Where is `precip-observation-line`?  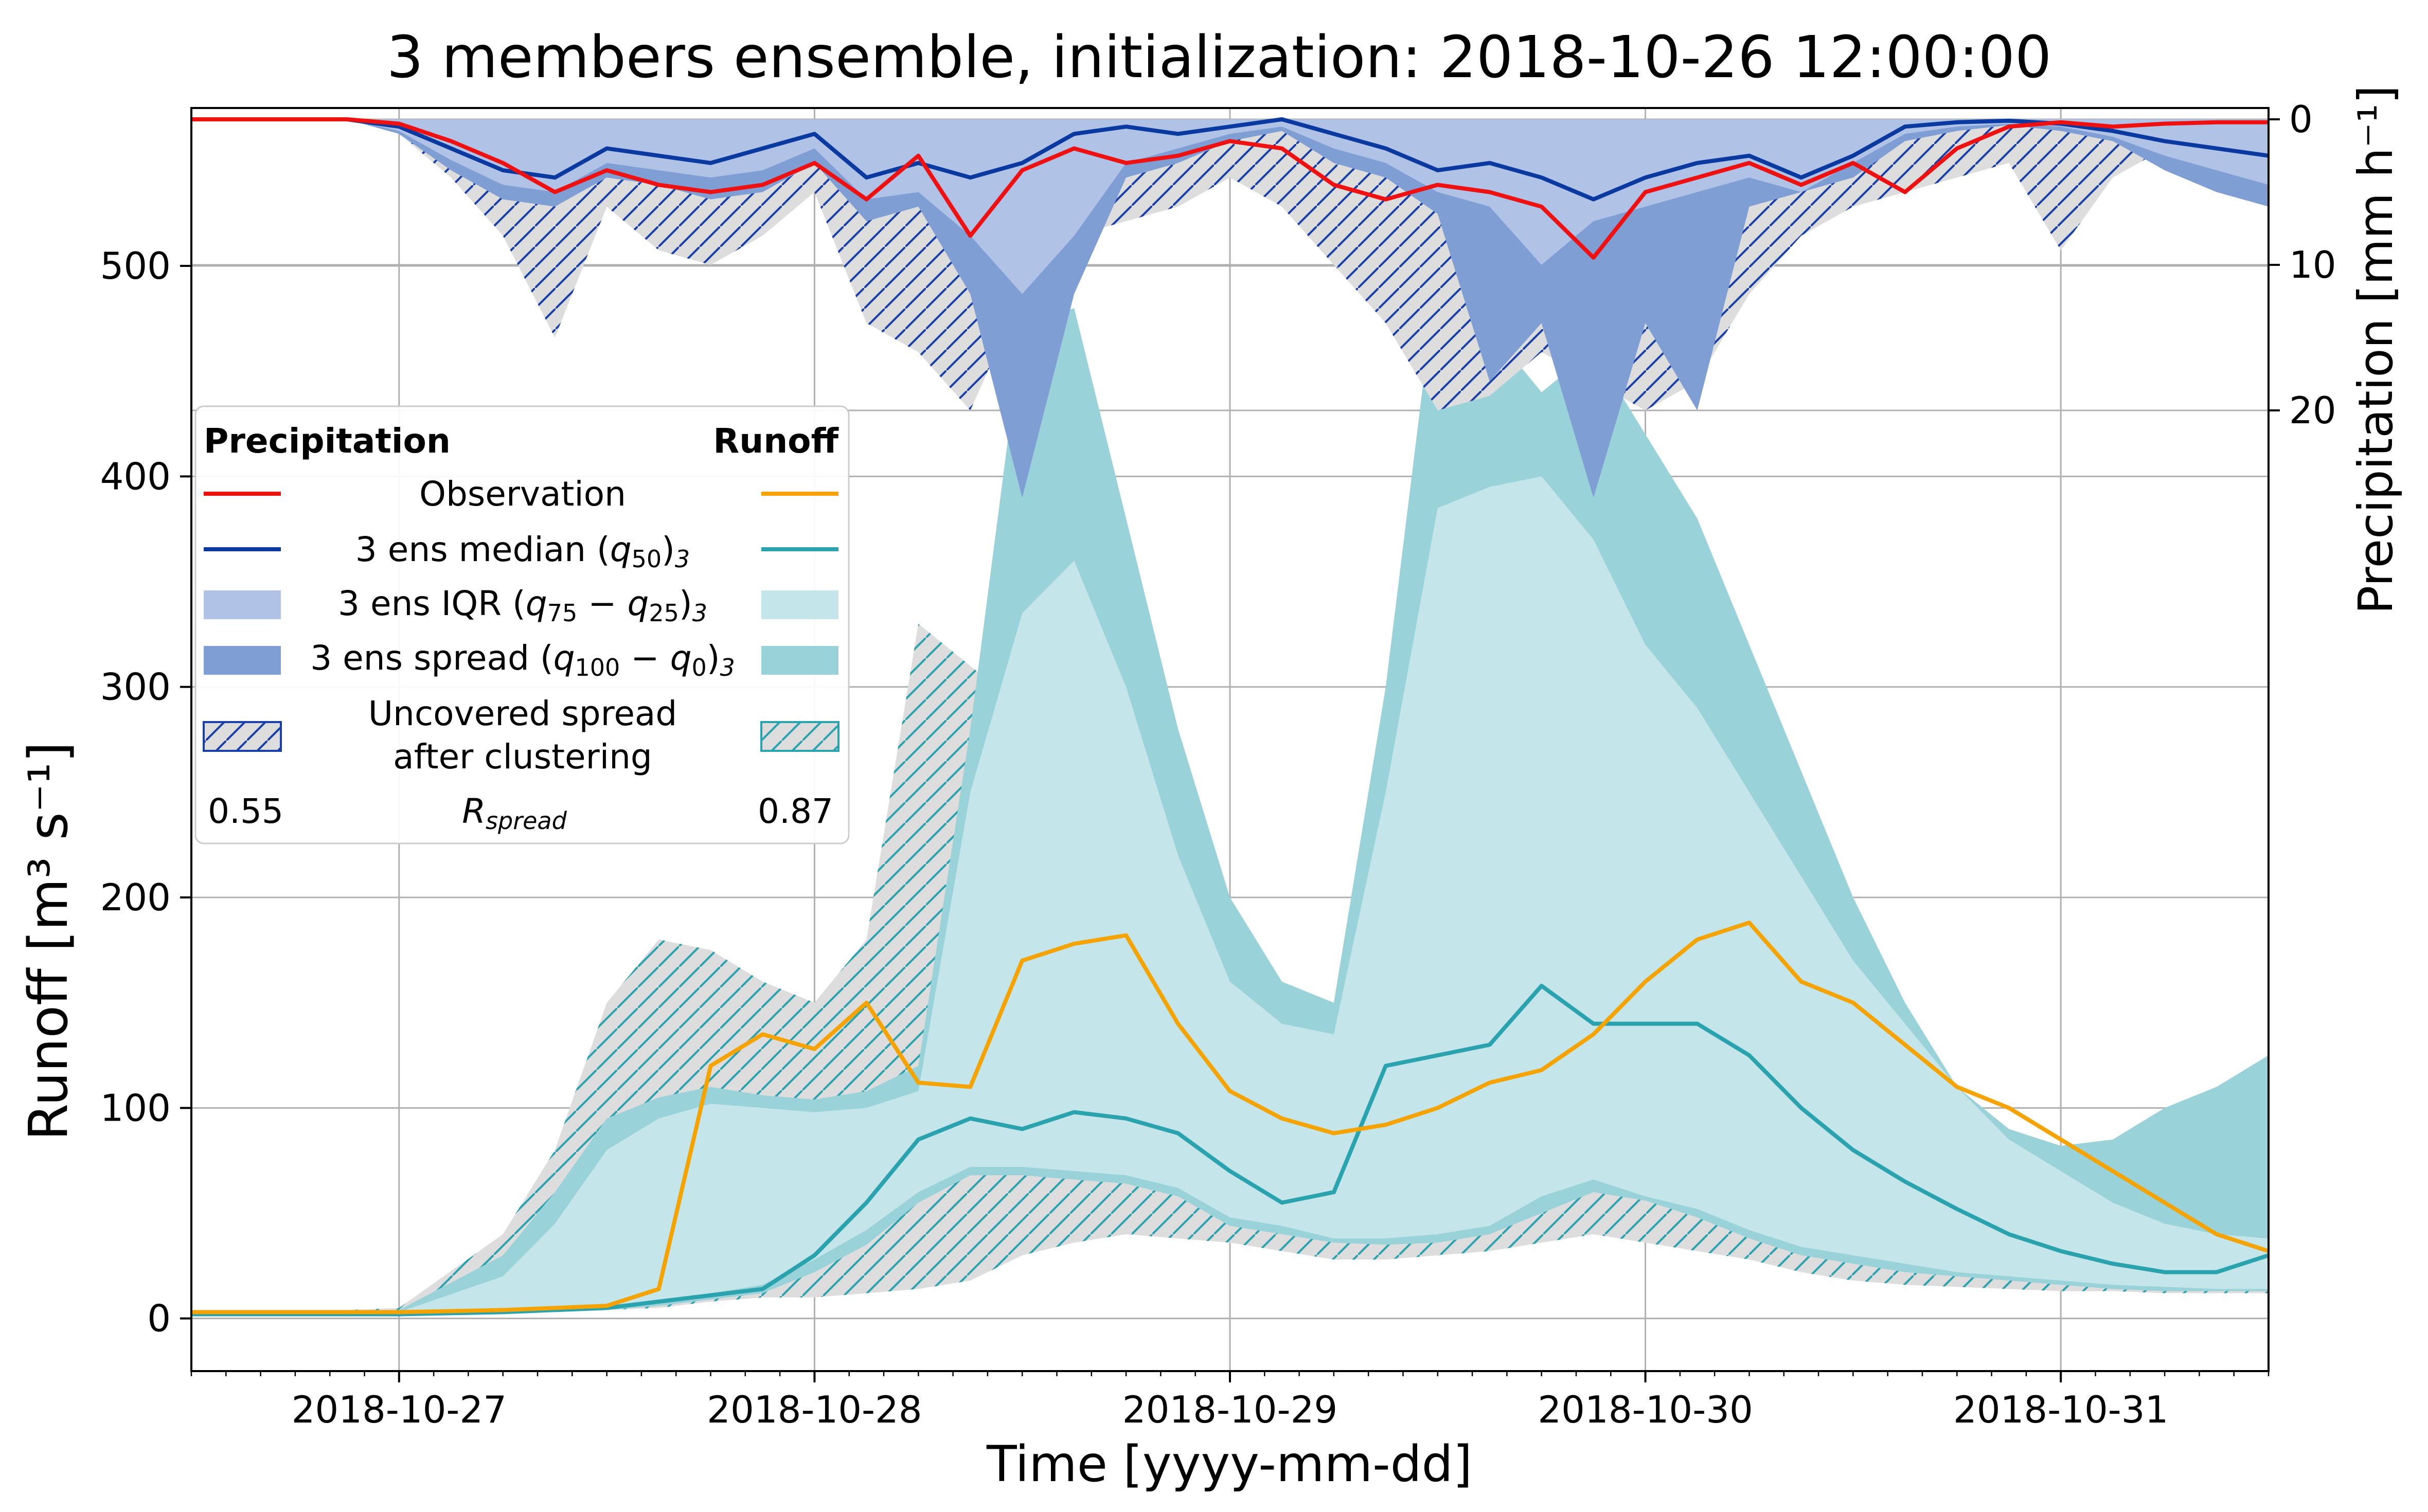 precip-observation-line is located at coordinates (1230, 188).